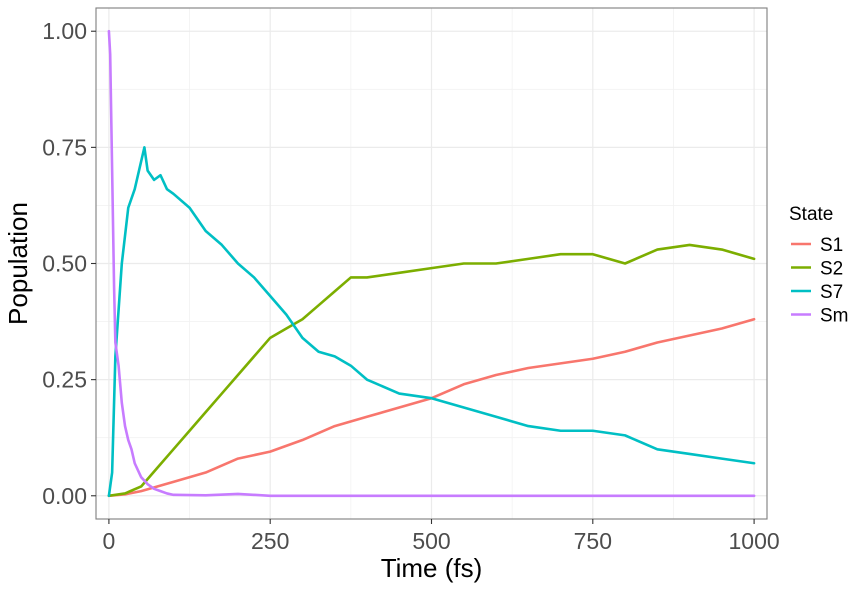 Image resolution: width=867 pixels, height=589 pixels. I want to click on legend-label-s1: S1, so click(831, 245).